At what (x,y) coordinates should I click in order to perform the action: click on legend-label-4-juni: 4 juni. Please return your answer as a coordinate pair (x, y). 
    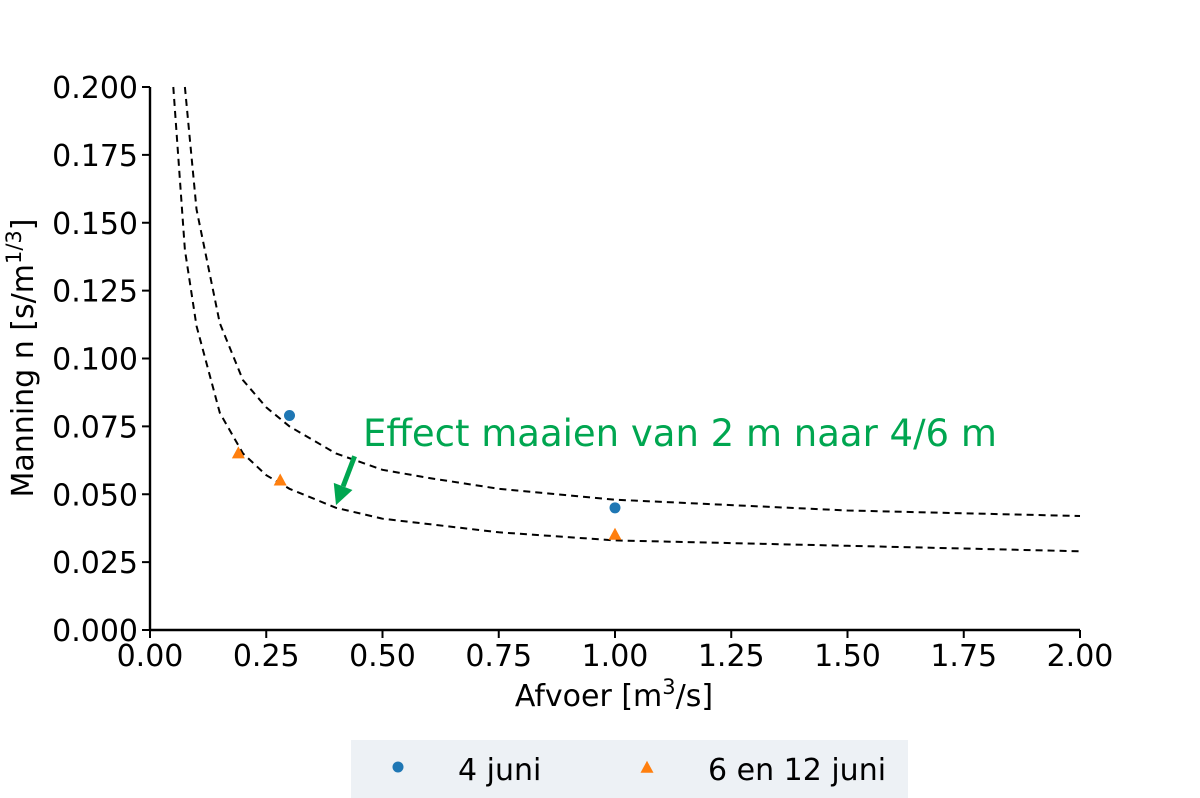
    Looking at the image, I should click on (499, 770).